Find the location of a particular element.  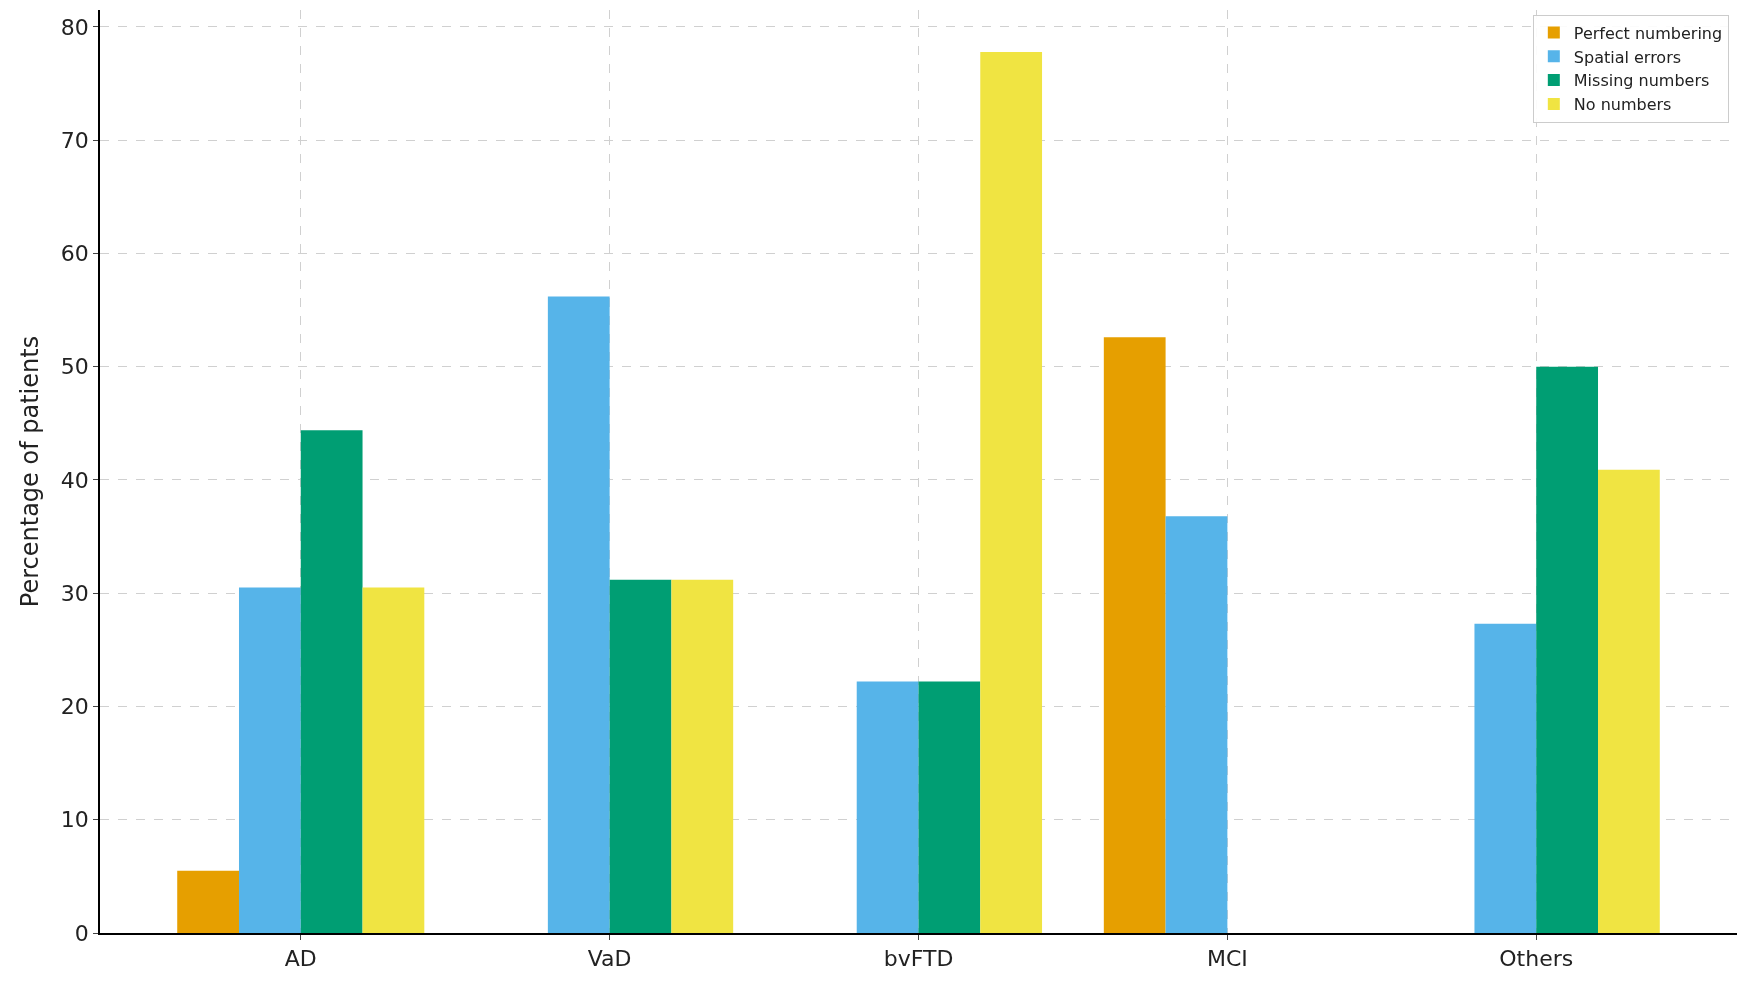

y-tick-label: 10 is located at coordinates (74, 820).